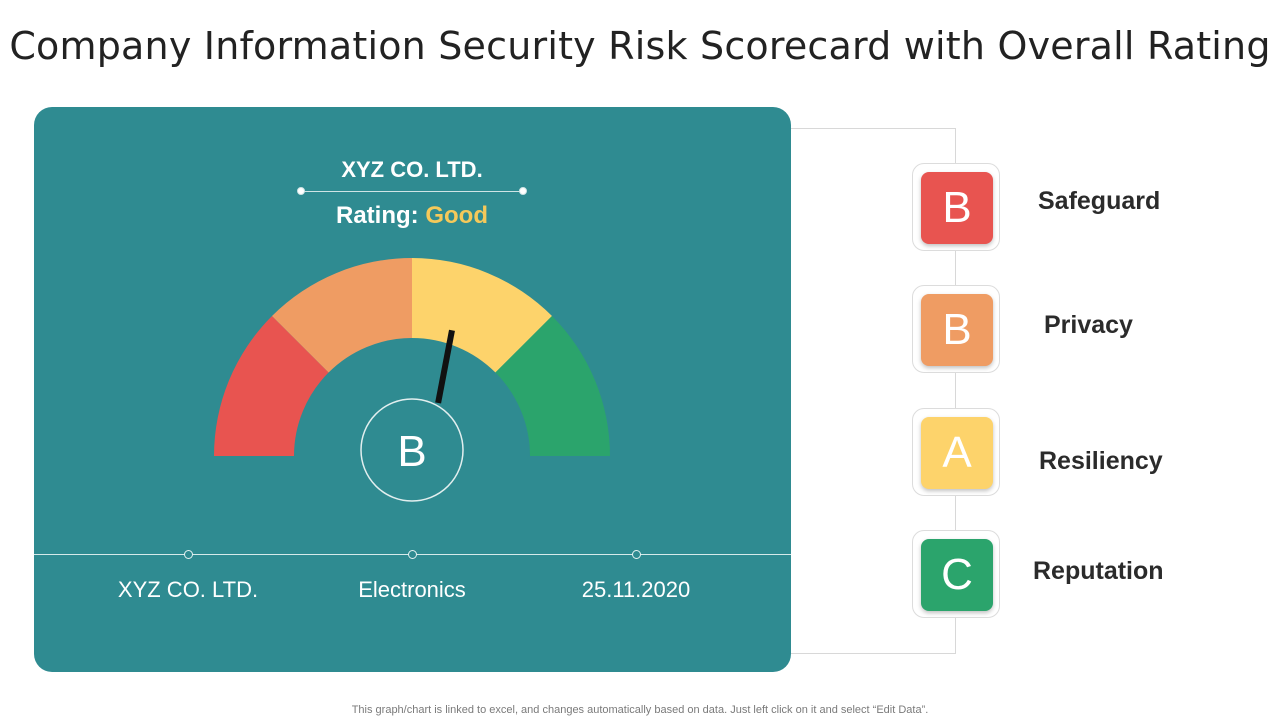 Image resolution: width=1280 pixels, height=720 pixels. I want to click on grade-circle, so click(412, 450).